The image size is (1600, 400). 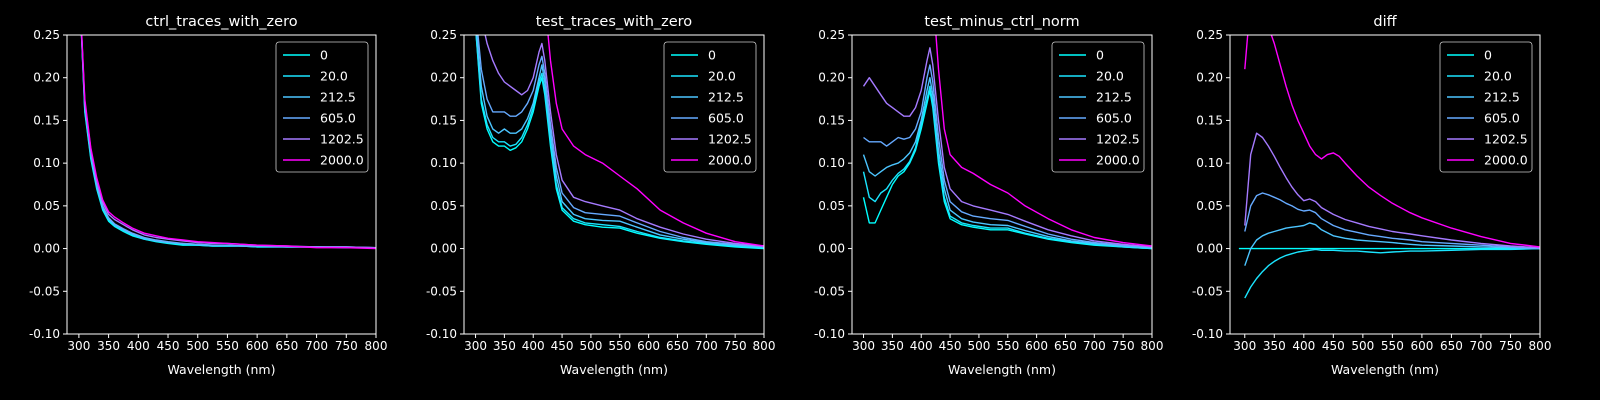 What do you see at coordinates (443, 78) in the screenshot?
I see `y-tick-label: 0.20` at bounding box center [443, 78].